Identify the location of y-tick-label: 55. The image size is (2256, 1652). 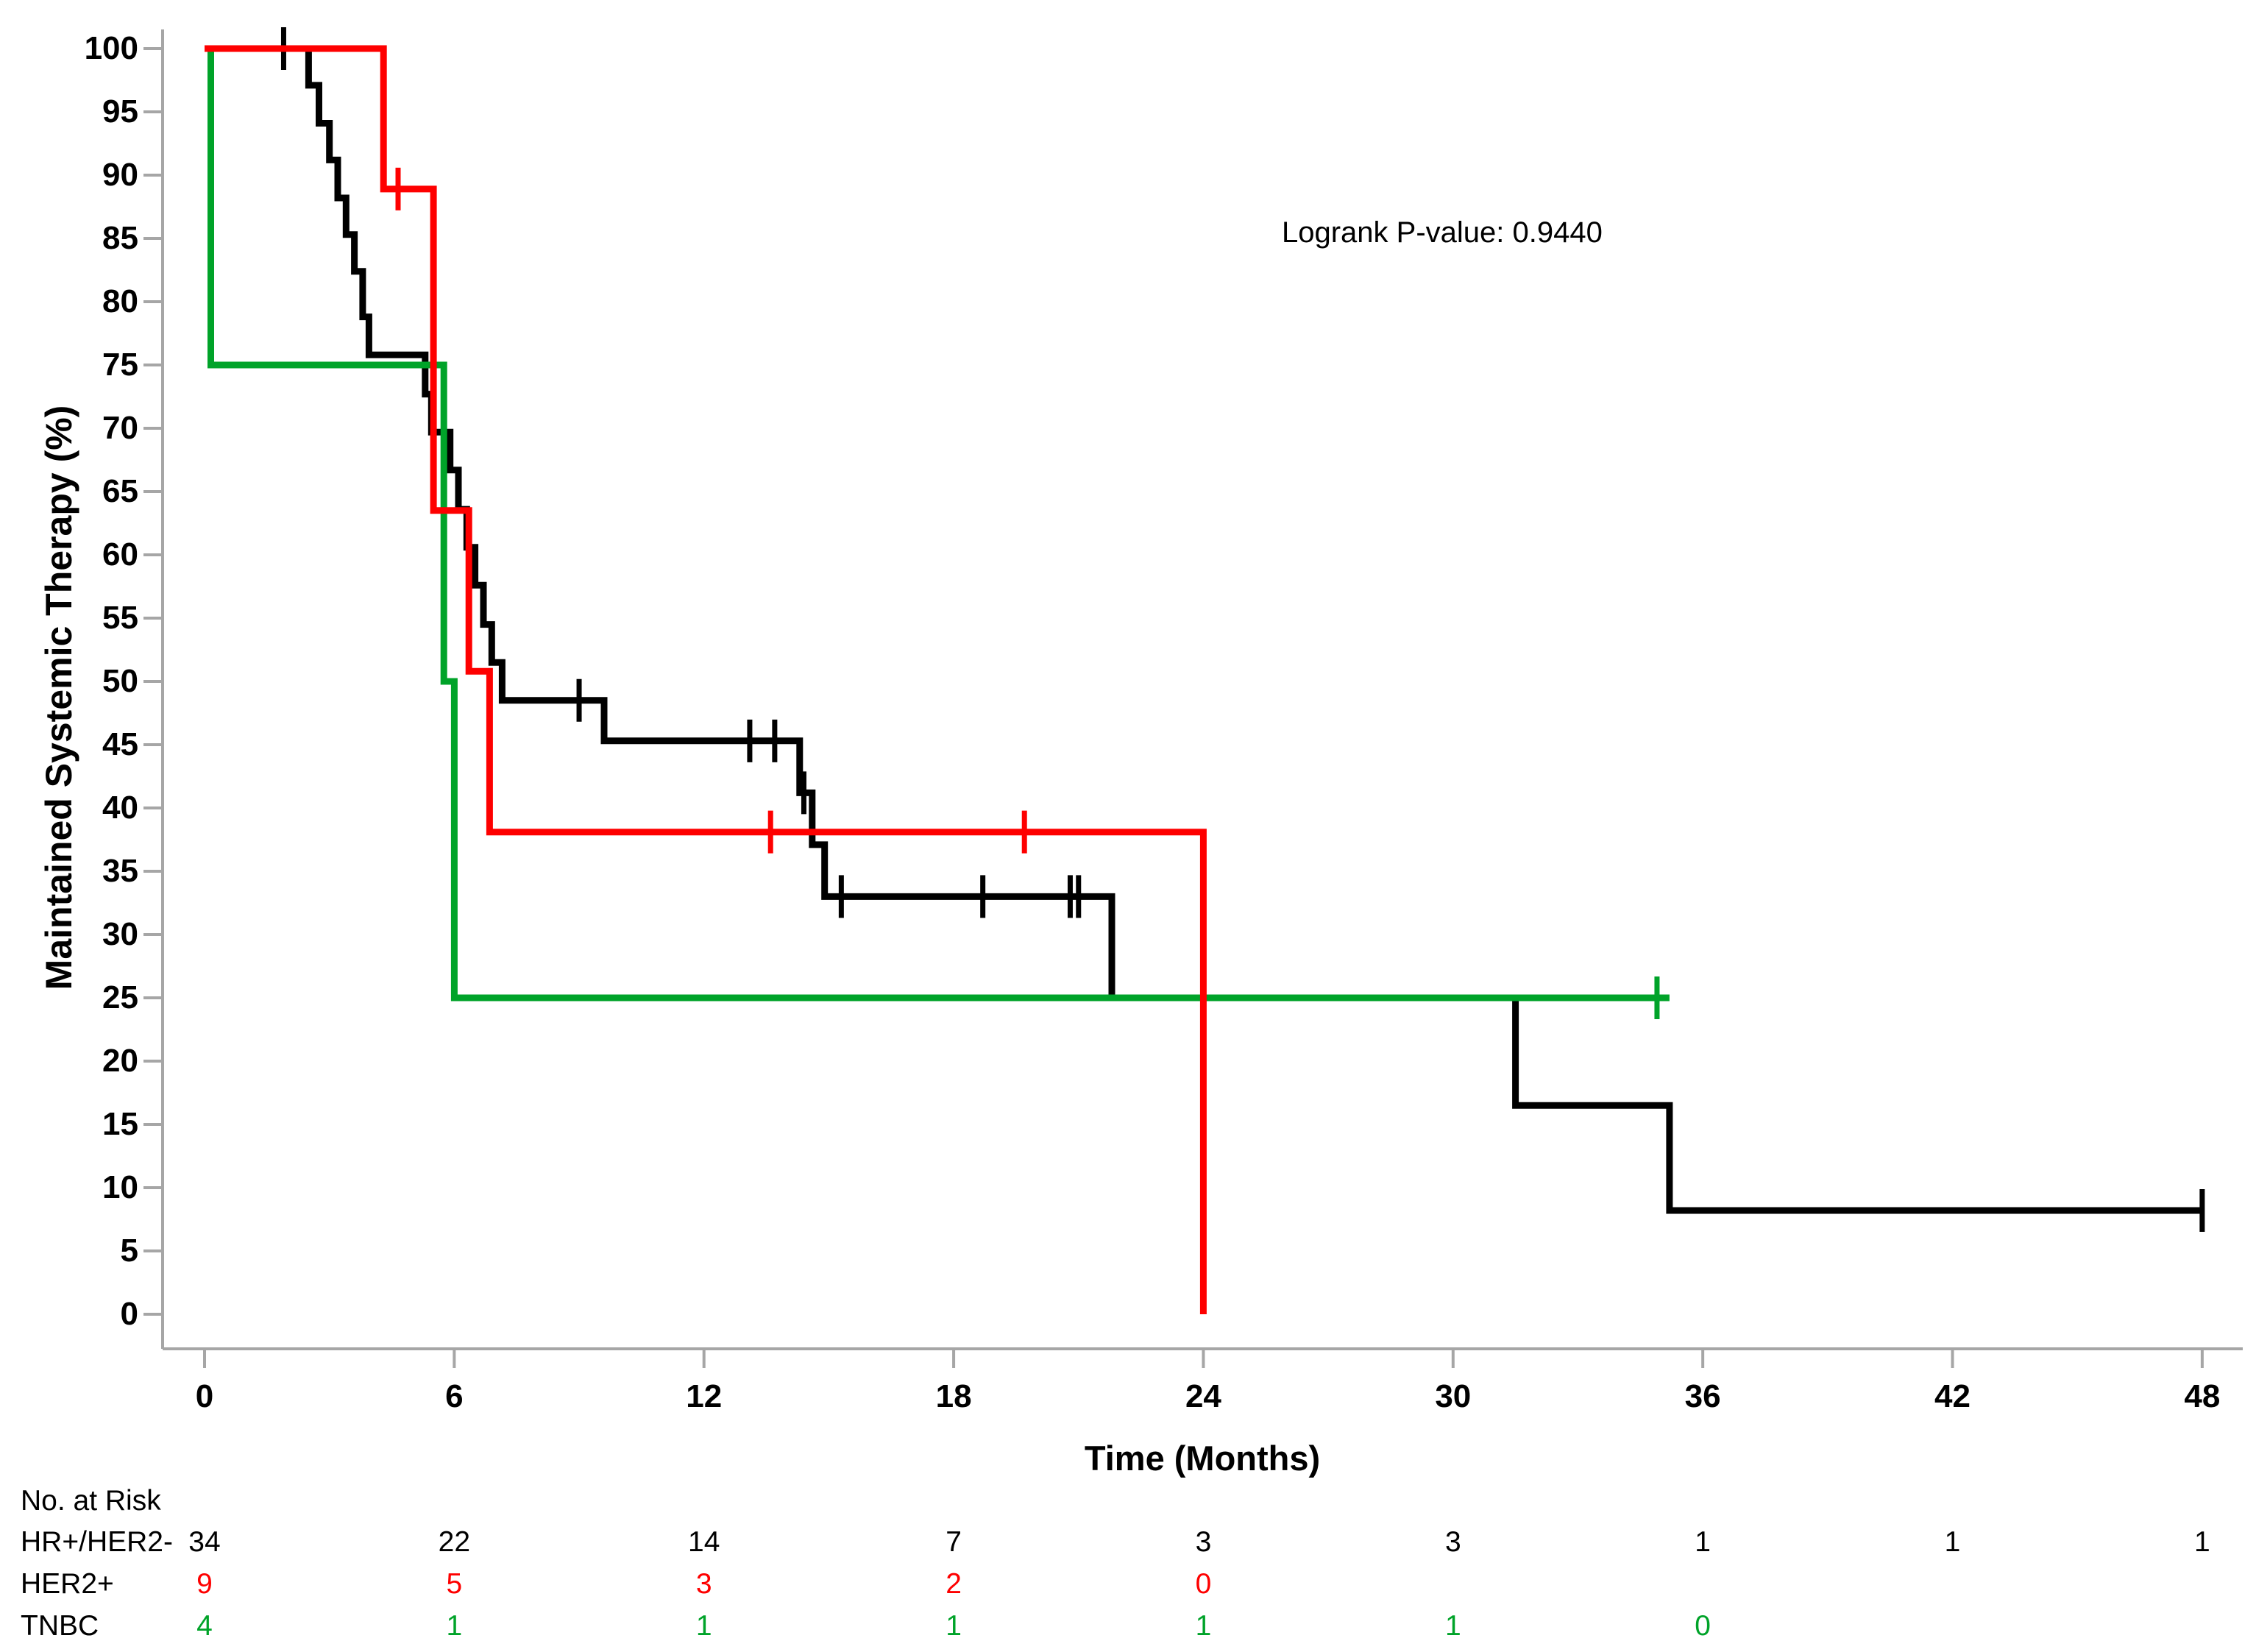
(120, 618).